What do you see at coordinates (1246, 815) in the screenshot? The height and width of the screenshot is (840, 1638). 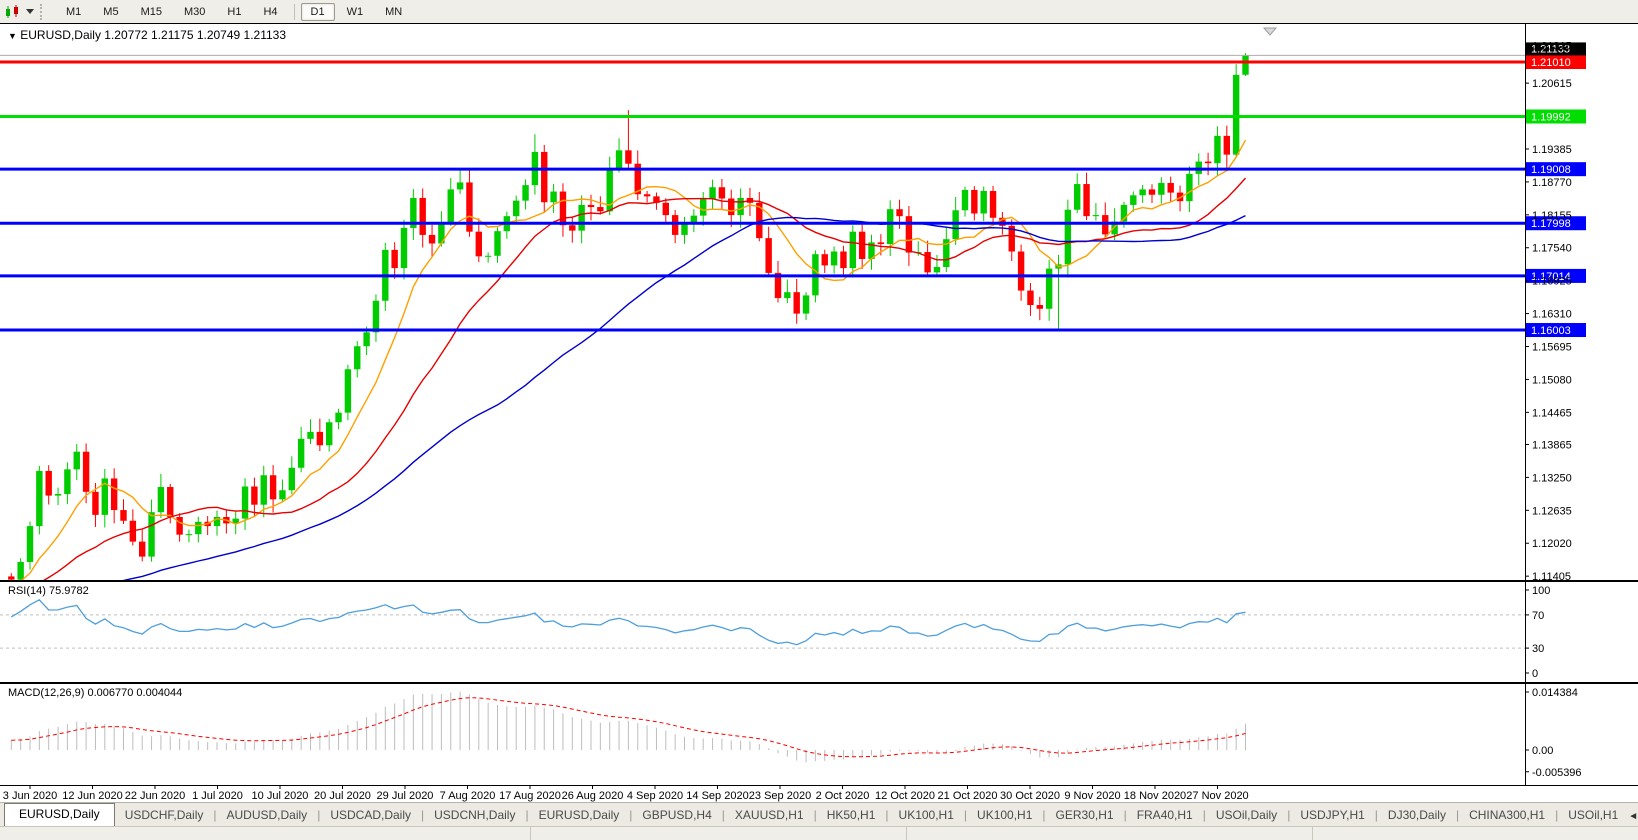 I see `chart-tab-usoil-daily: USOil,Daily` at bounding box center [1246, 815].